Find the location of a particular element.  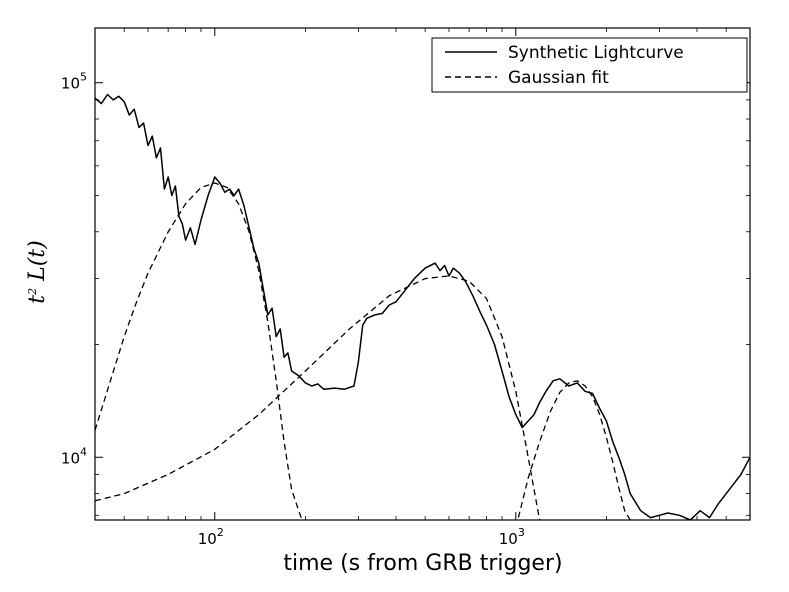

legend-box is located at coordinates (589, 65).